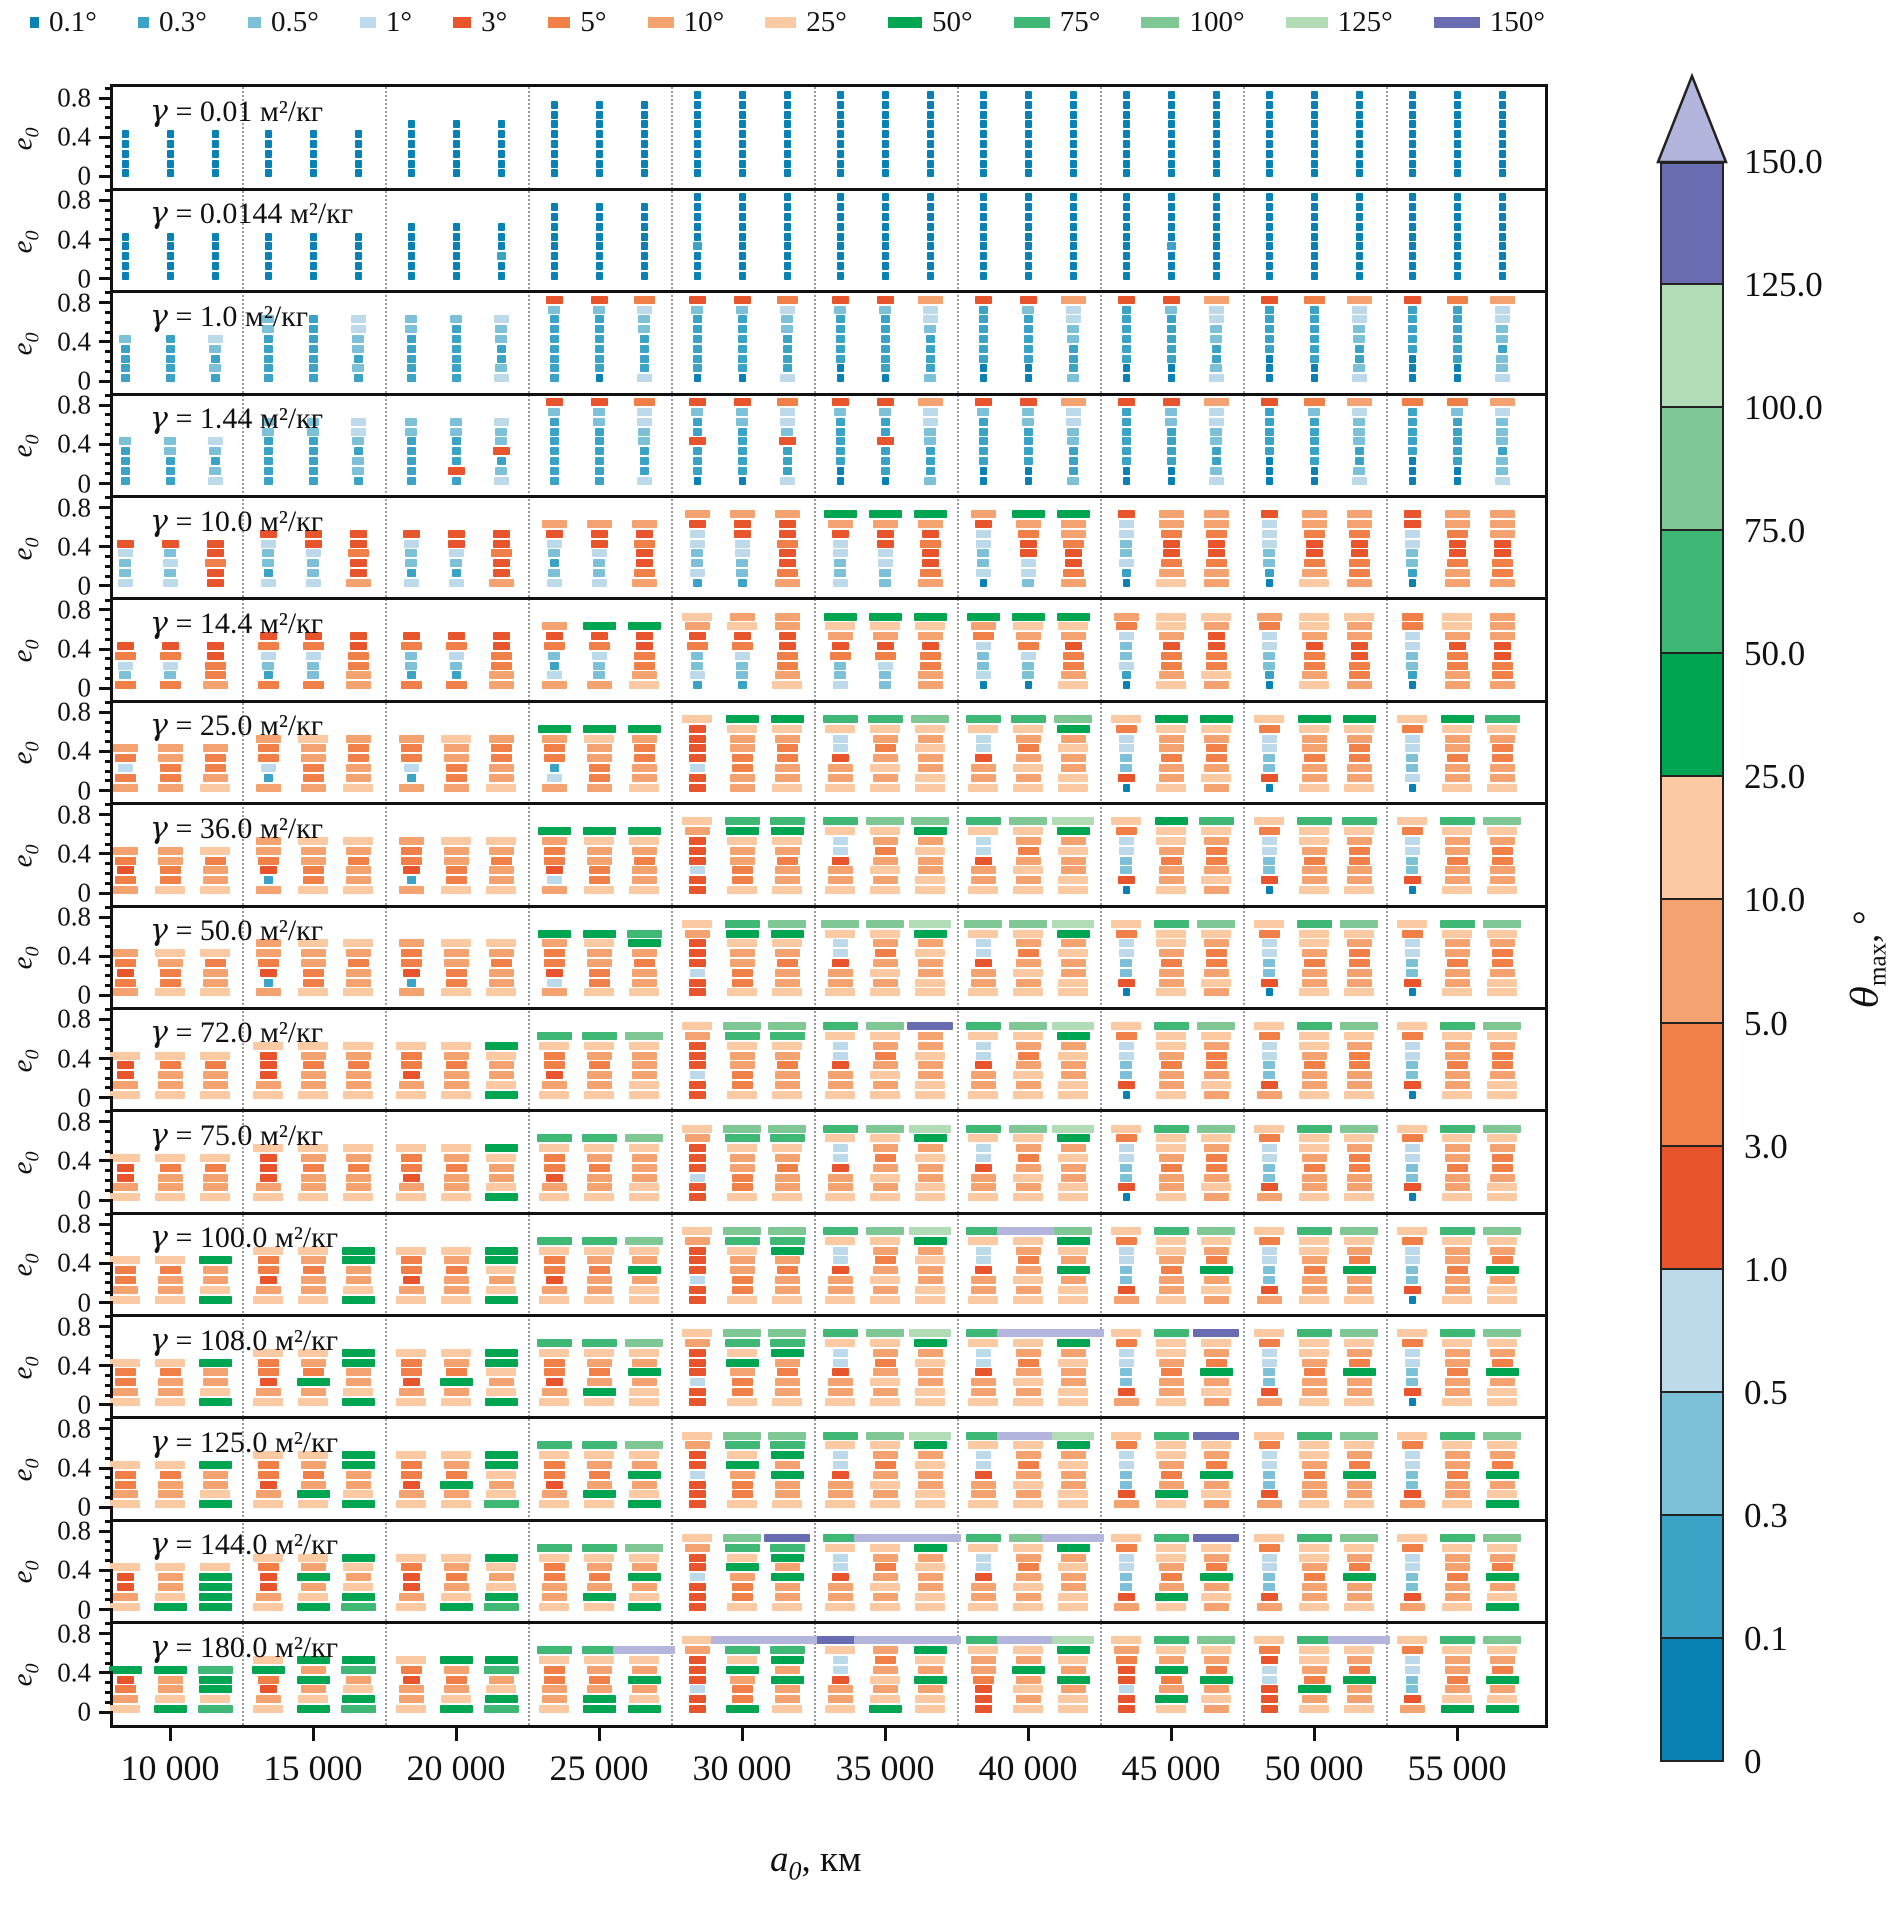 The height and width of the screenshot is (1908, 1900). I want to click on legend-label: 0.1°, so click(73, 21).